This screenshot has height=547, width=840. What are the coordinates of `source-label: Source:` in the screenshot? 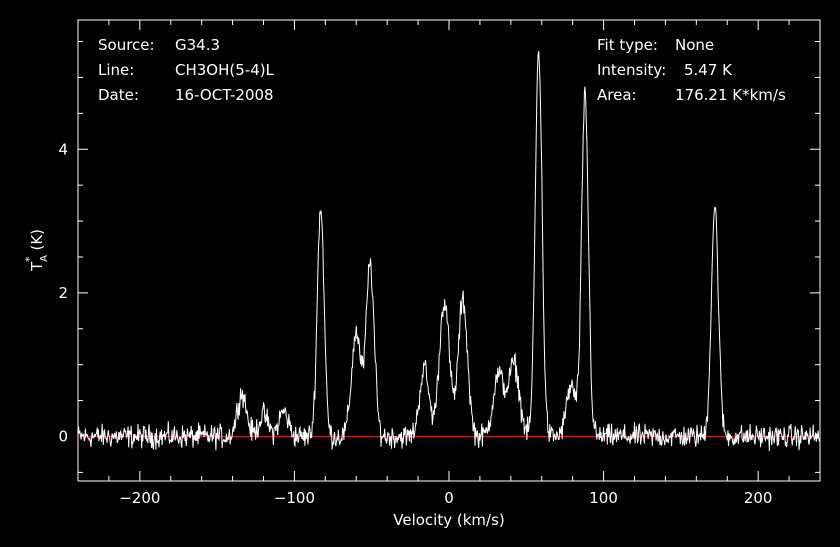 It's located at (126, 45).